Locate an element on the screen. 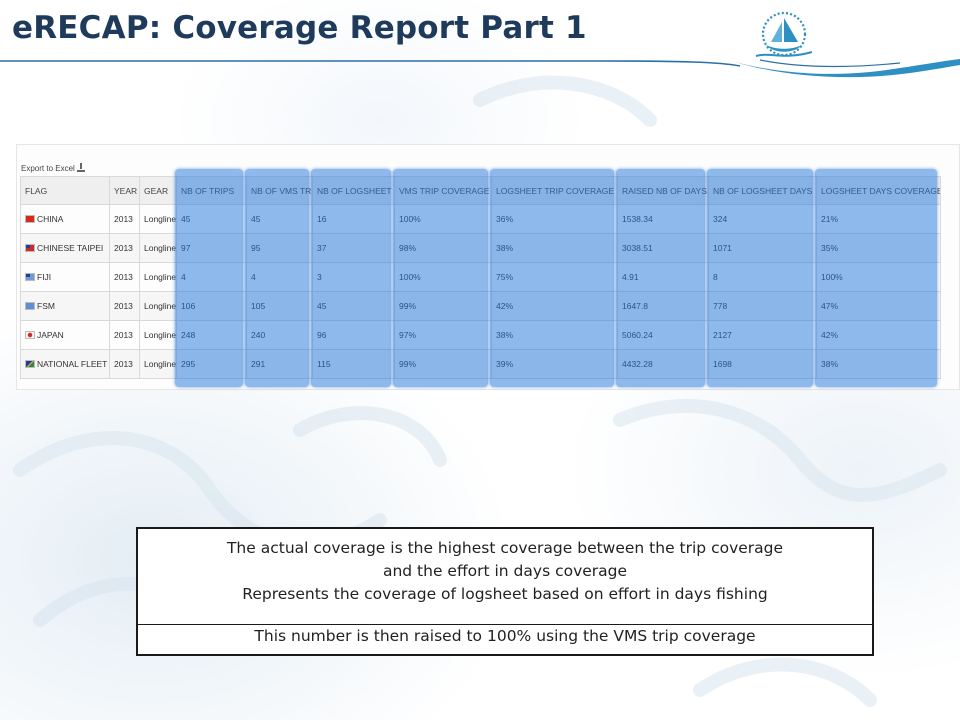 This screenshot has height=720, width=960. table-cell: 240 is located at coordinates (279, 335).